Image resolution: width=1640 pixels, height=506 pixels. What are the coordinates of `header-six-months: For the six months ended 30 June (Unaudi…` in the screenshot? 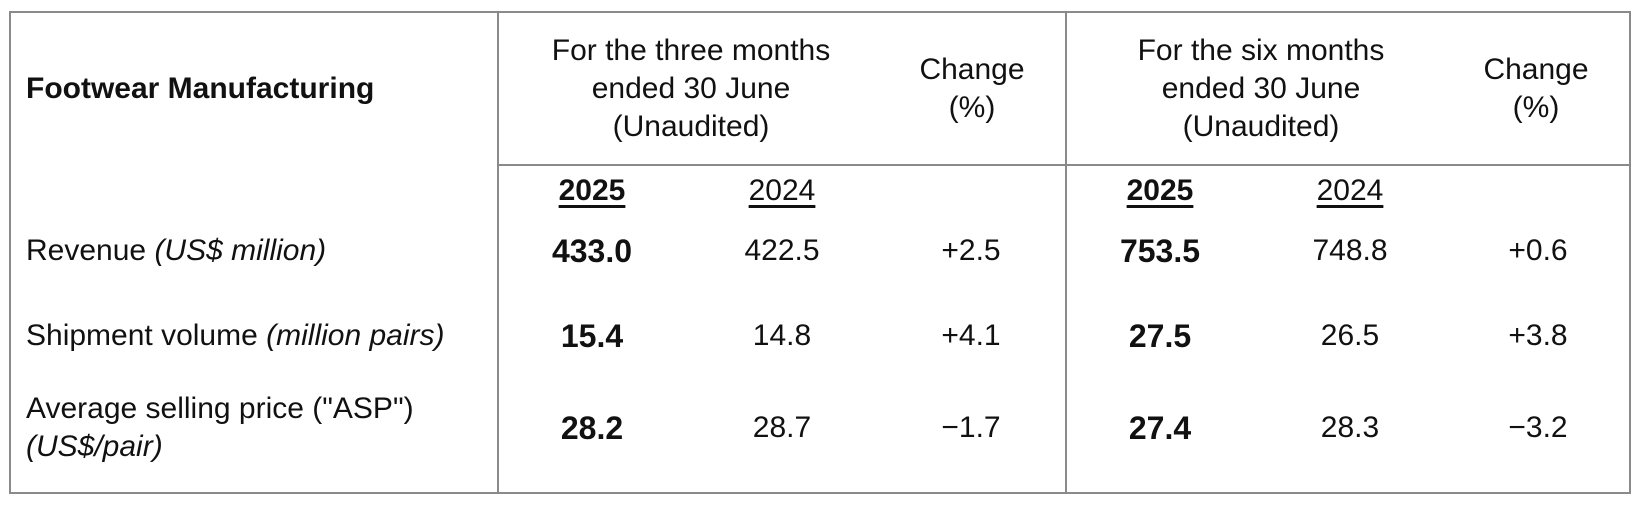 It's located at (1261, 88).